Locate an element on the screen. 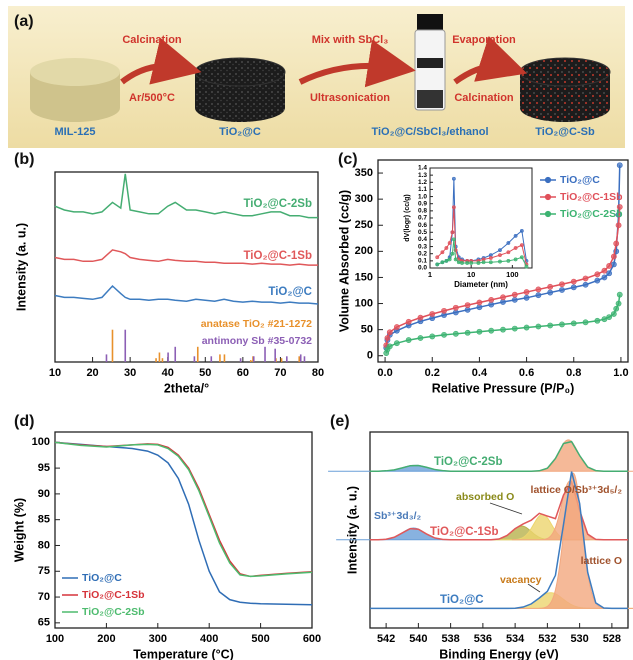 Image resolution: width=633 pixels, height=660 pixels. reference-label: antimony Sb #35-0732 is located at coordinates (257, 341).